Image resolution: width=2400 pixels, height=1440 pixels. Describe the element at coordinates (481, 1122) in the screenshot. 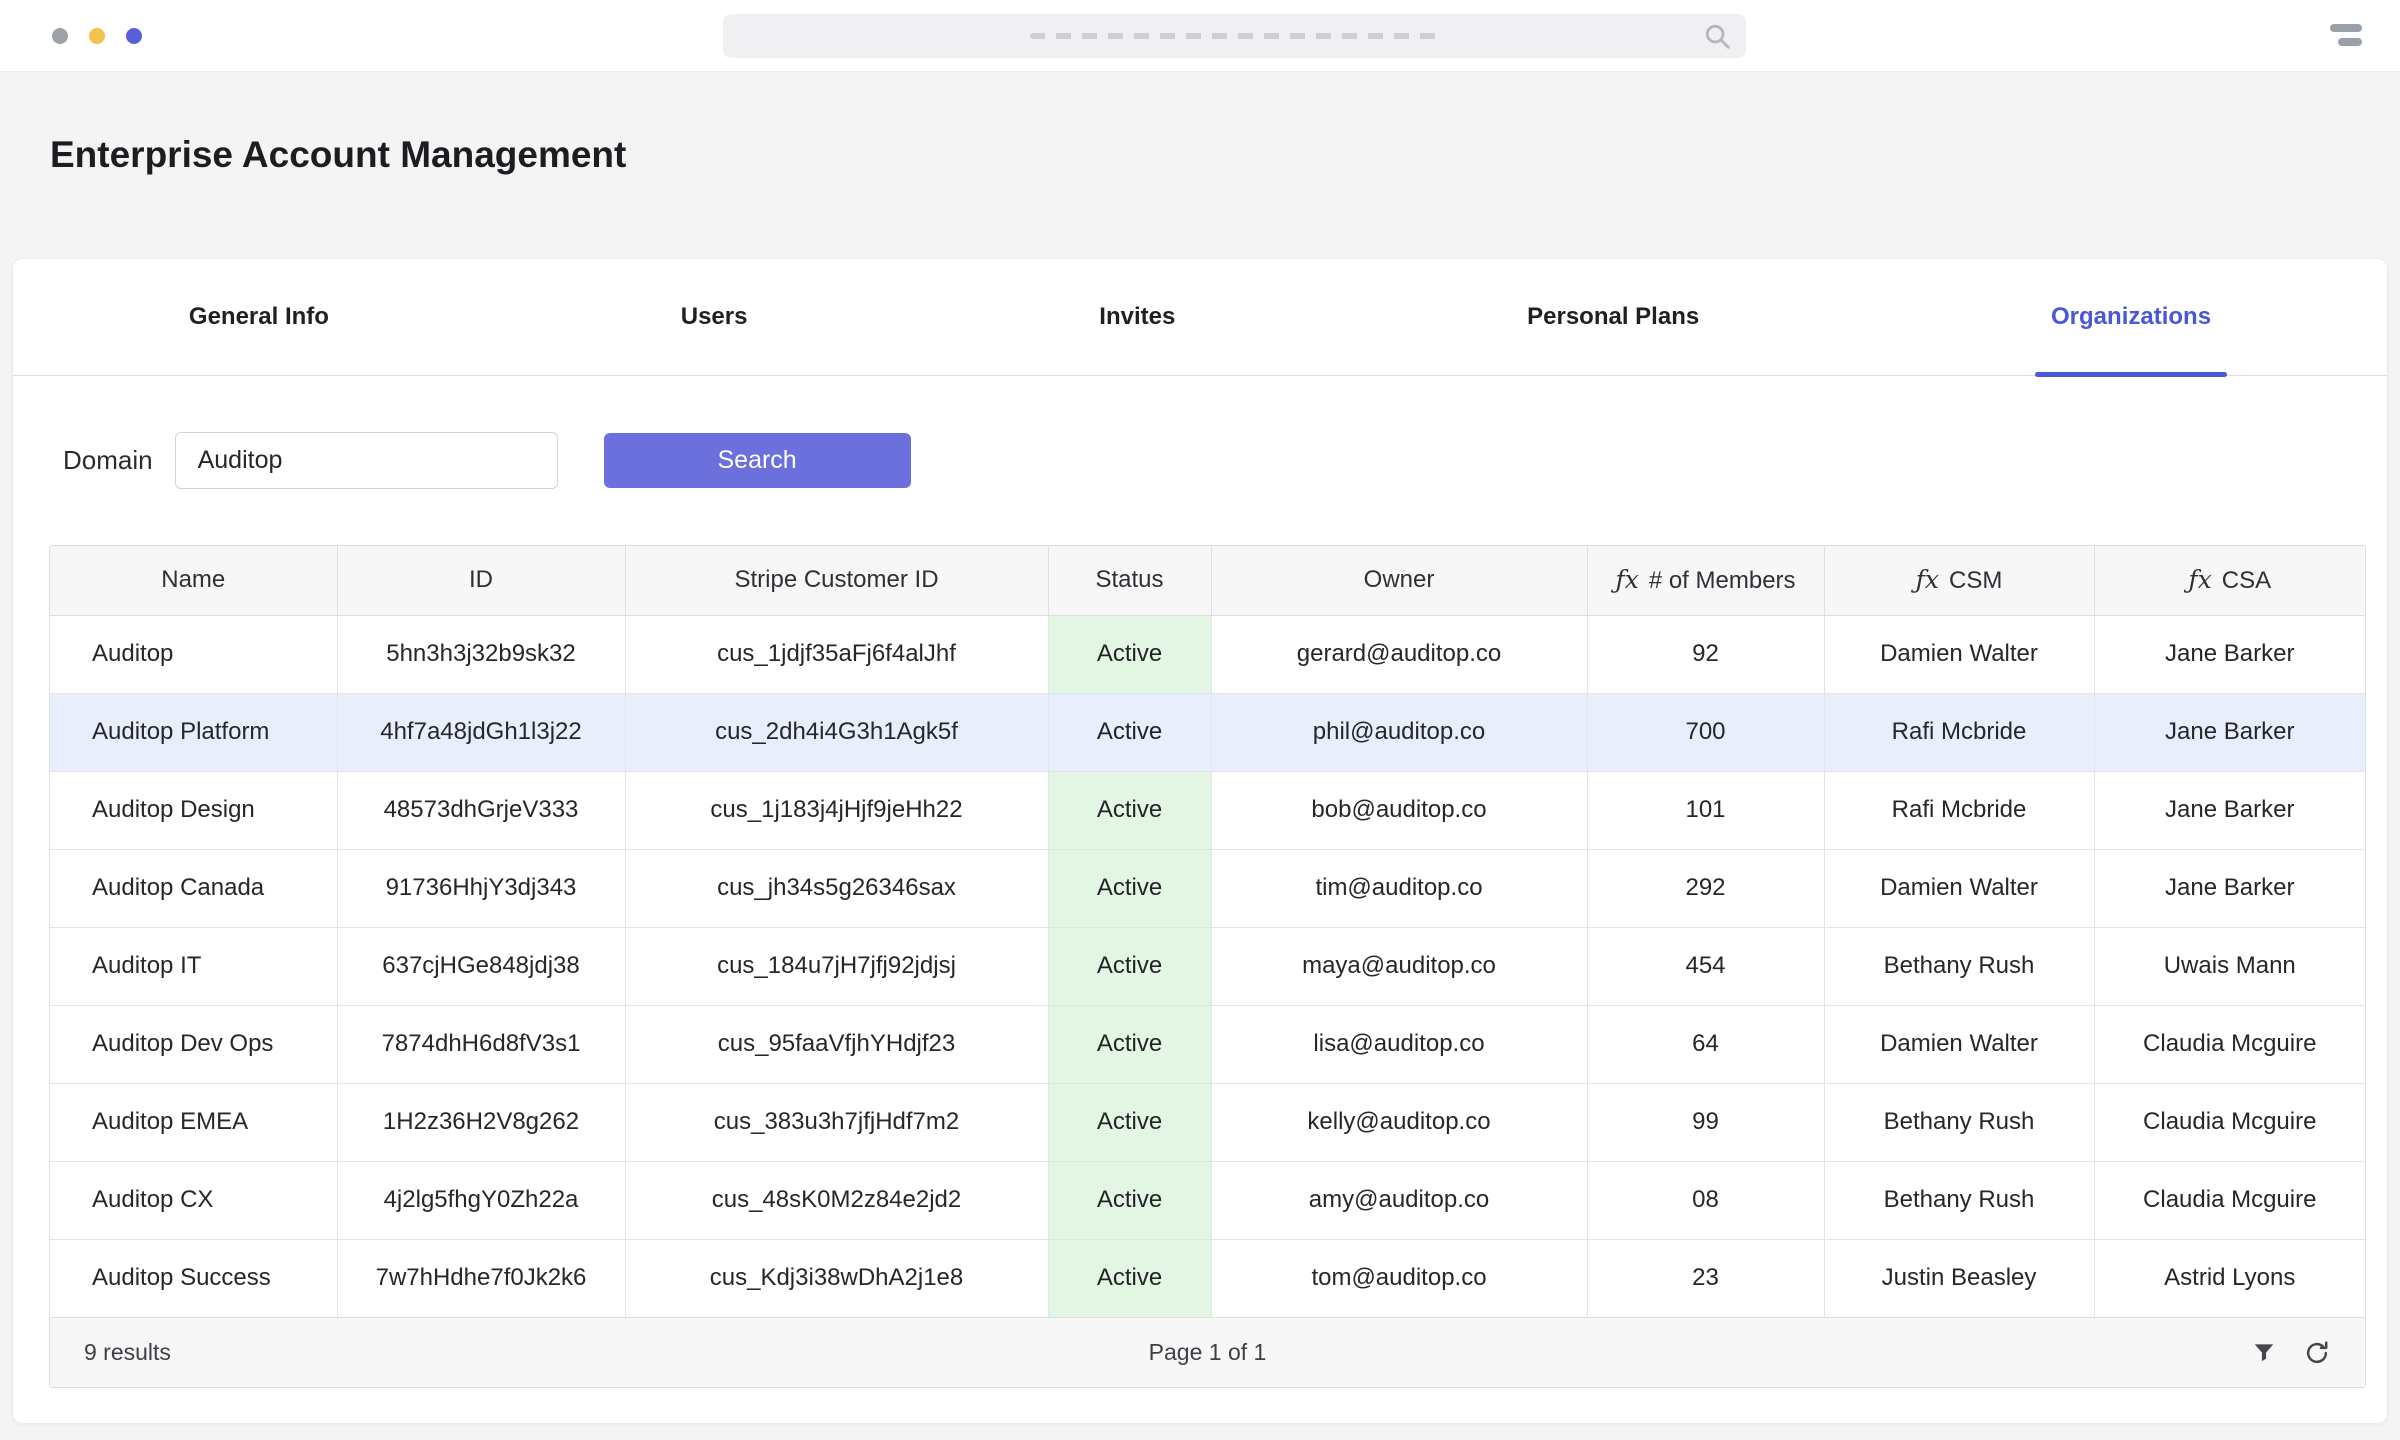

I see `cell-id: 1H2z36H2V8g262` at that location.